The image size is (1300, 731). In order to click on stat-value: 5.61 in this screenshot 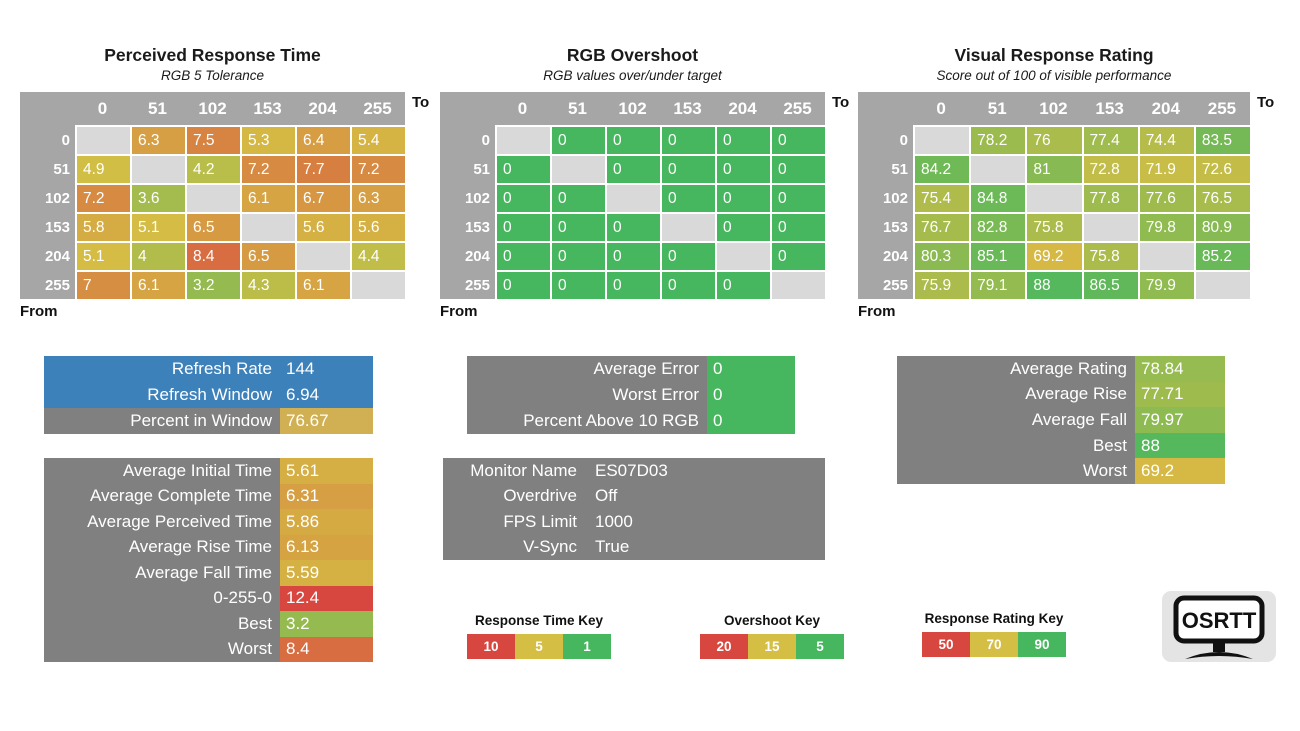, I will do `click(326, 471)`.